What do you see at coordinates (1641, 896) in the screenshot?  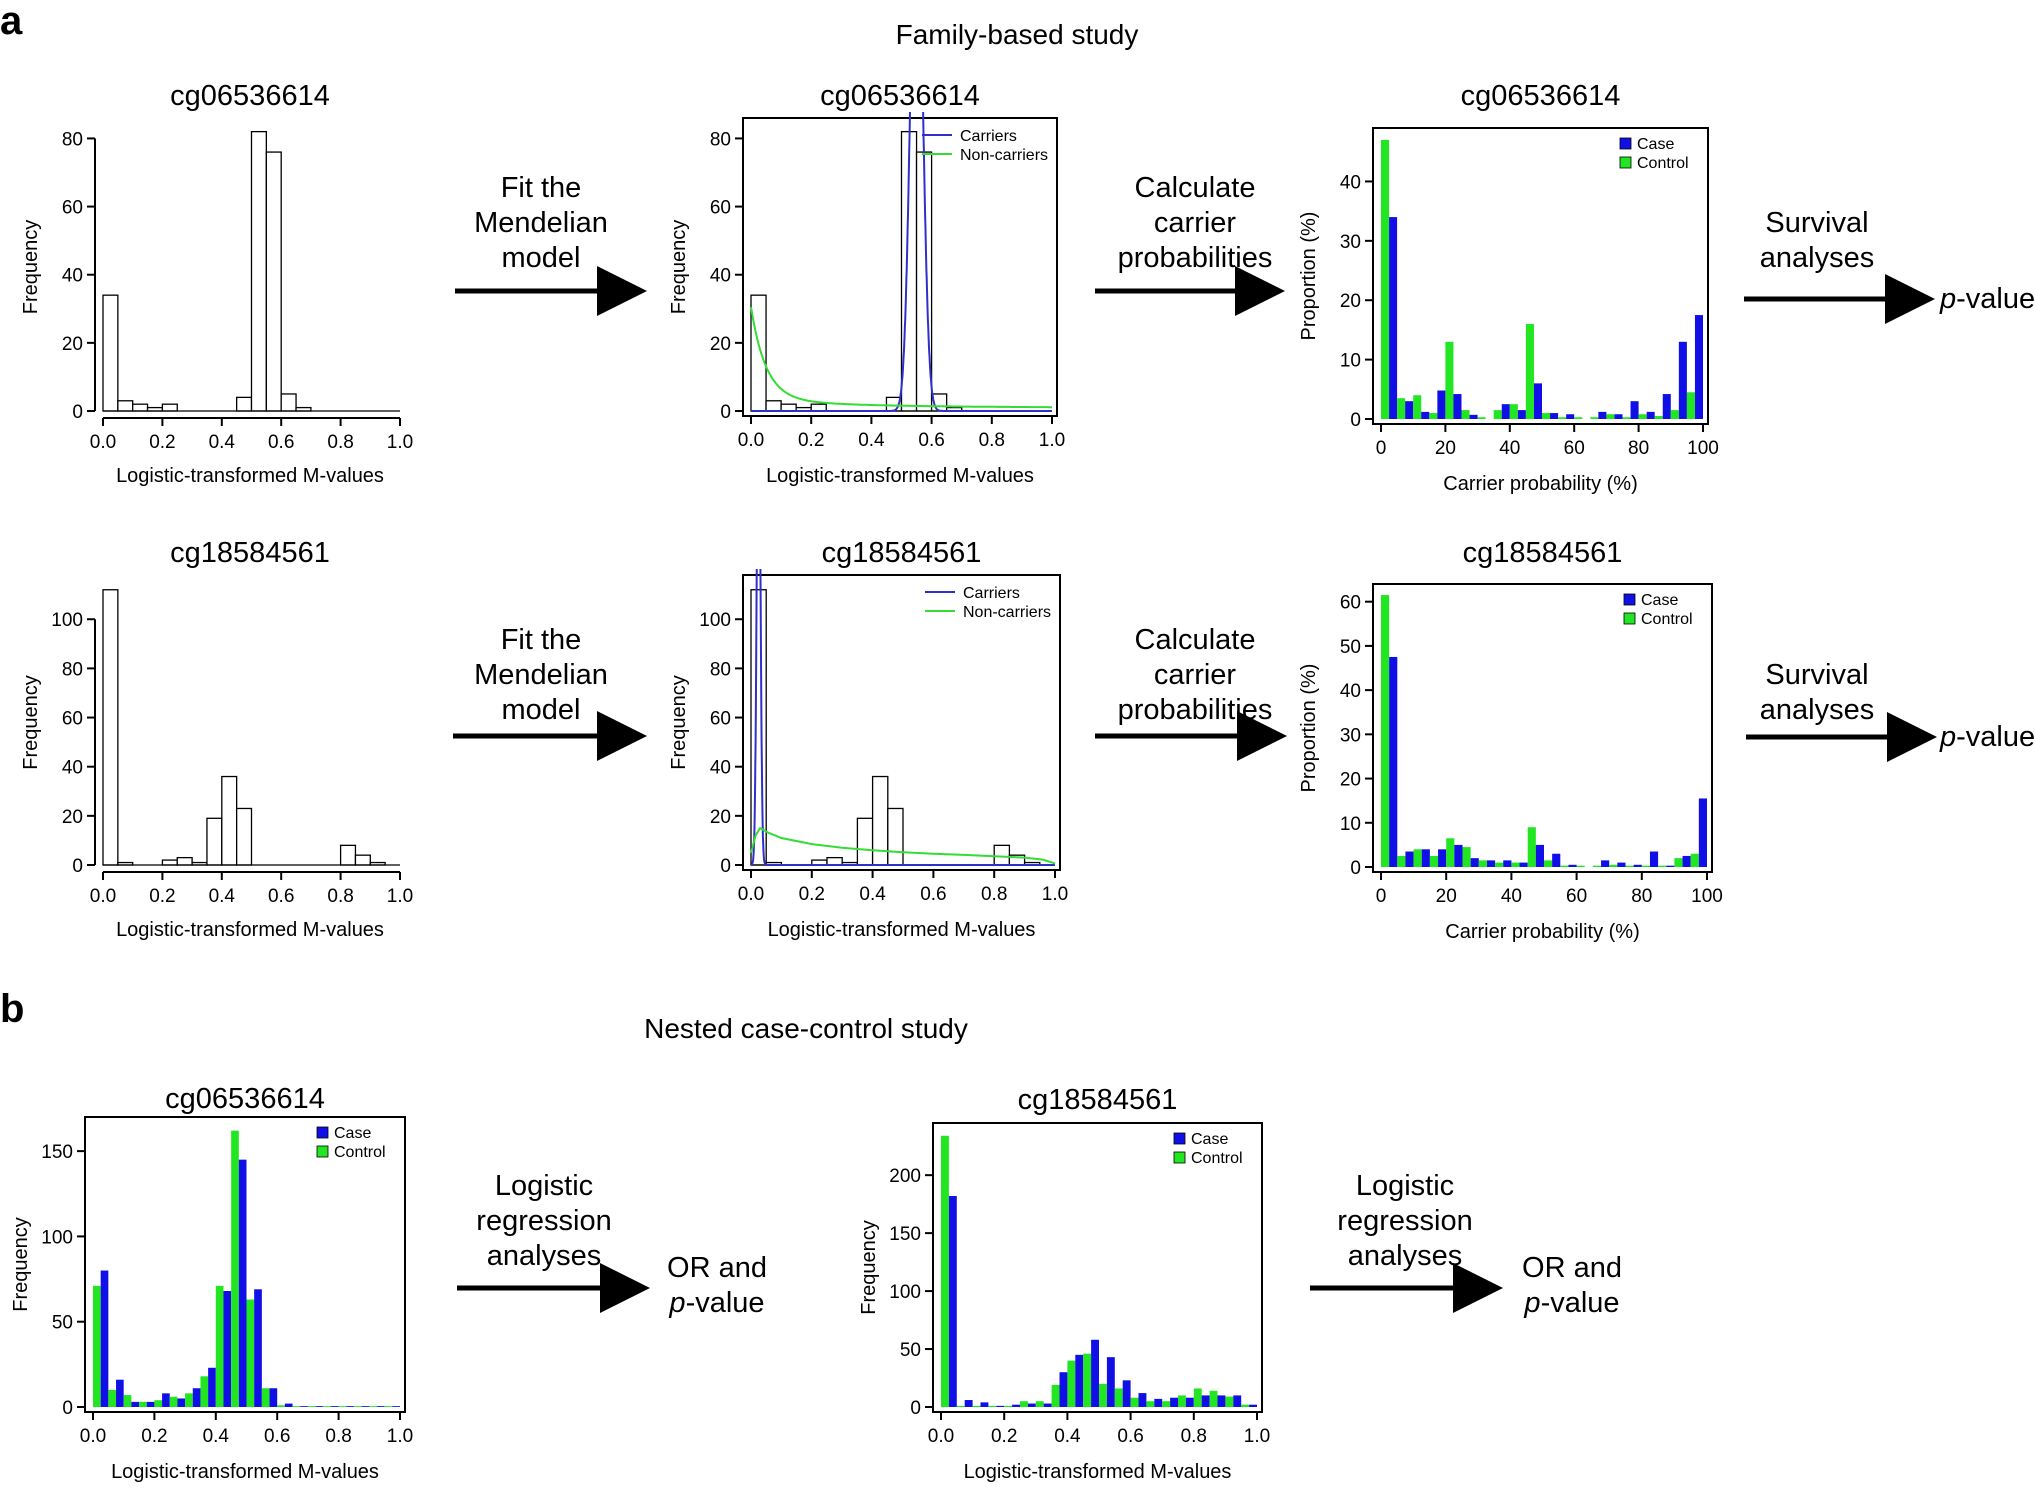 I see `x-tick-label: 80` at bounding box center [1641, 896].